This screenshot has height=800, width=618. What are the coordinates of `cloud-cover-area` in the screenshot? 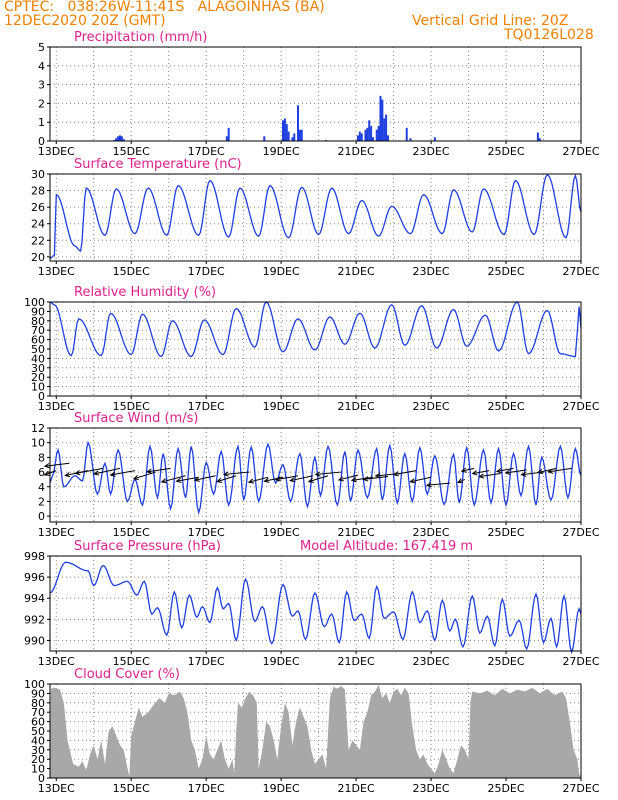 It's located at (315, 731).